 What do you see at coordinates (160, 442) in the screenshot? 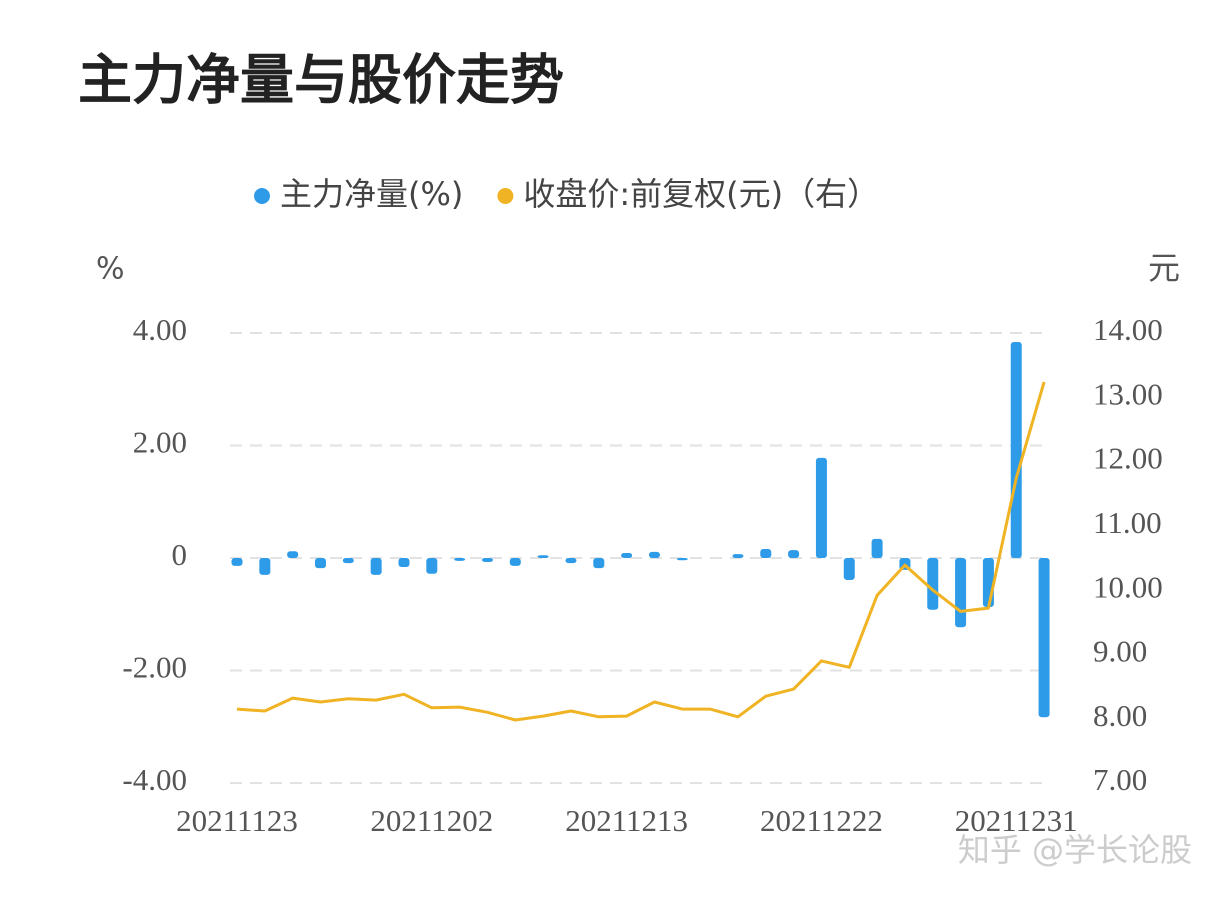
I see `y-tick-label: 2.00` at bounding box center [160, 442].